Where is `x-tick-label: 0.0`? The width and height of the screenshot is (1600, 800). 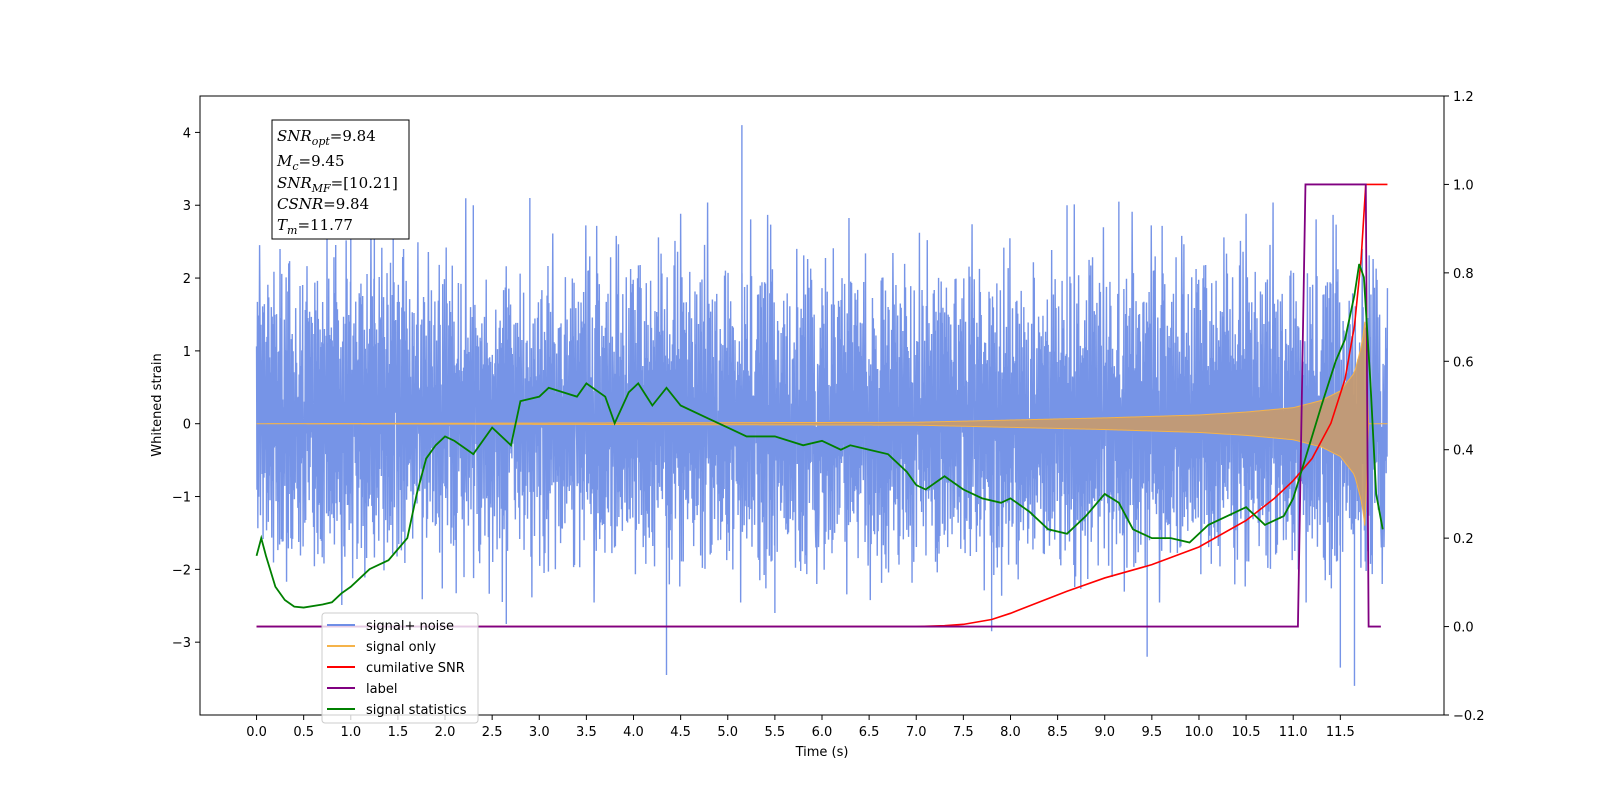
x-tick-label: 0.0 is located at coordinates (256, 732).